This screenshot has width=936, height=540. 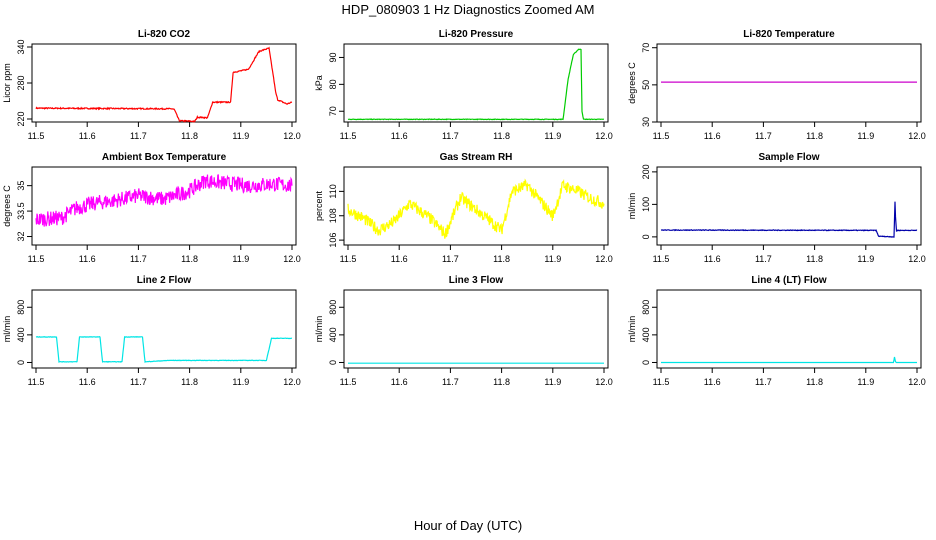 I want to click on y-axis-label-5: ml/min, so click(x=632, y=206).